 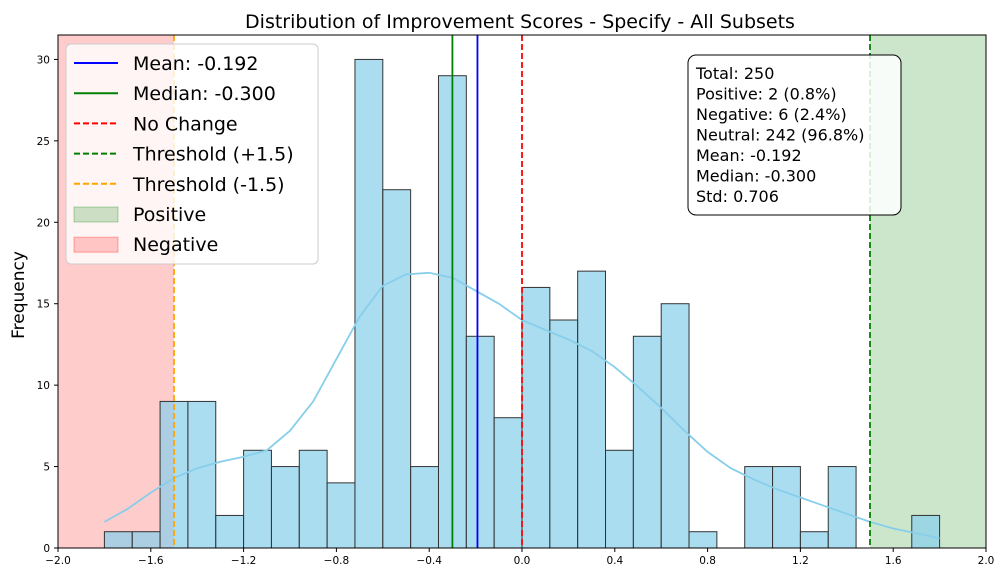 What do you see at coordinates (43, 386) in the screenshot?
I see `y-tick-label: 10` at bounding box center [43, 386].